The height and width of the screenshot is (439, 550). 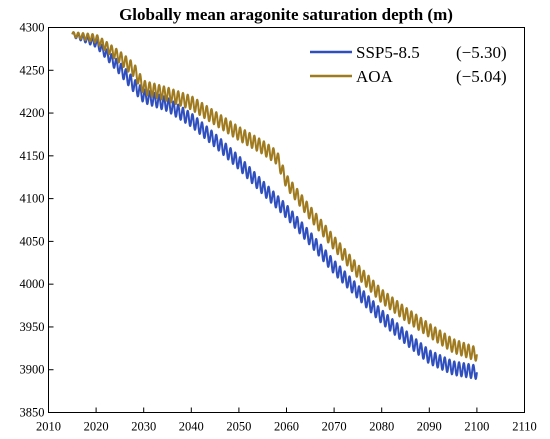 I want to click on y-tick-label: 4200, so click(x=32, y=113).